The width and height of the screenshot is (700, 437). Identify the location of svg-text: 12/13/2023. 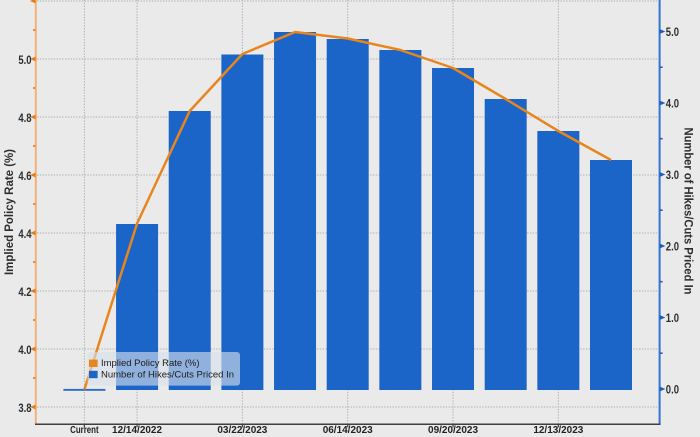
(558, 430).